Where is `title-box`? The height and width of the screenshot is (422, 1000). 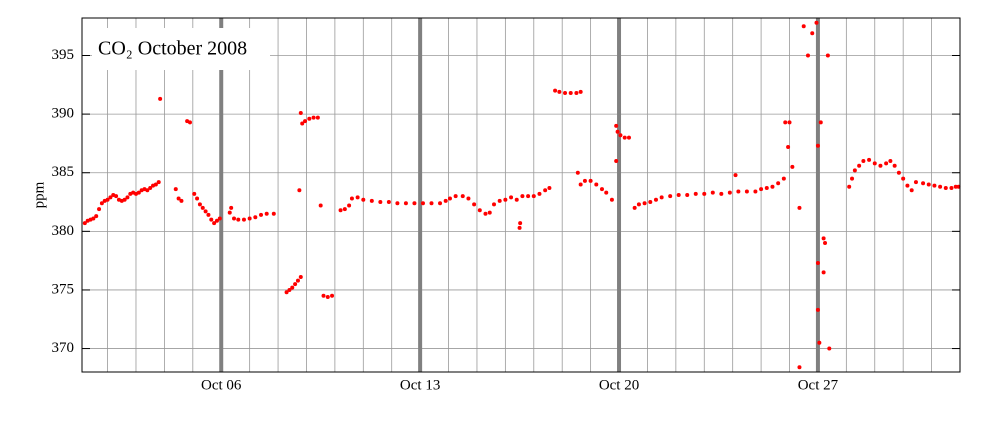
title-box is located at coordinates (181, 49).